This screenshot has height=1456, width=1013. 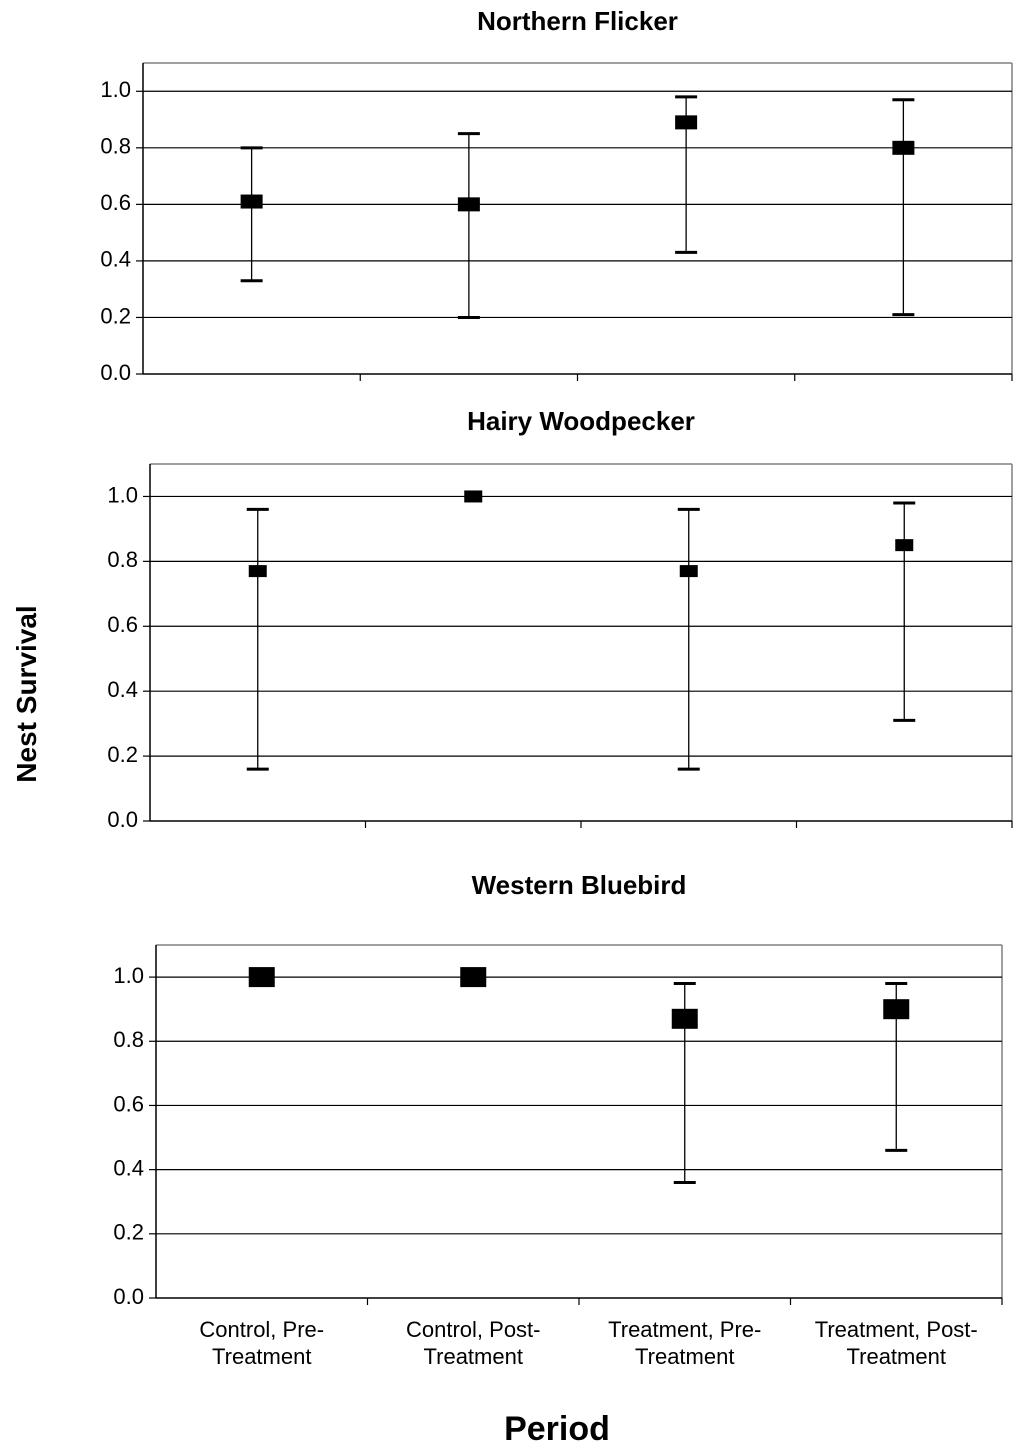 I want to click on y-axis-title: Nest Survival, so click(x=26, y=693).